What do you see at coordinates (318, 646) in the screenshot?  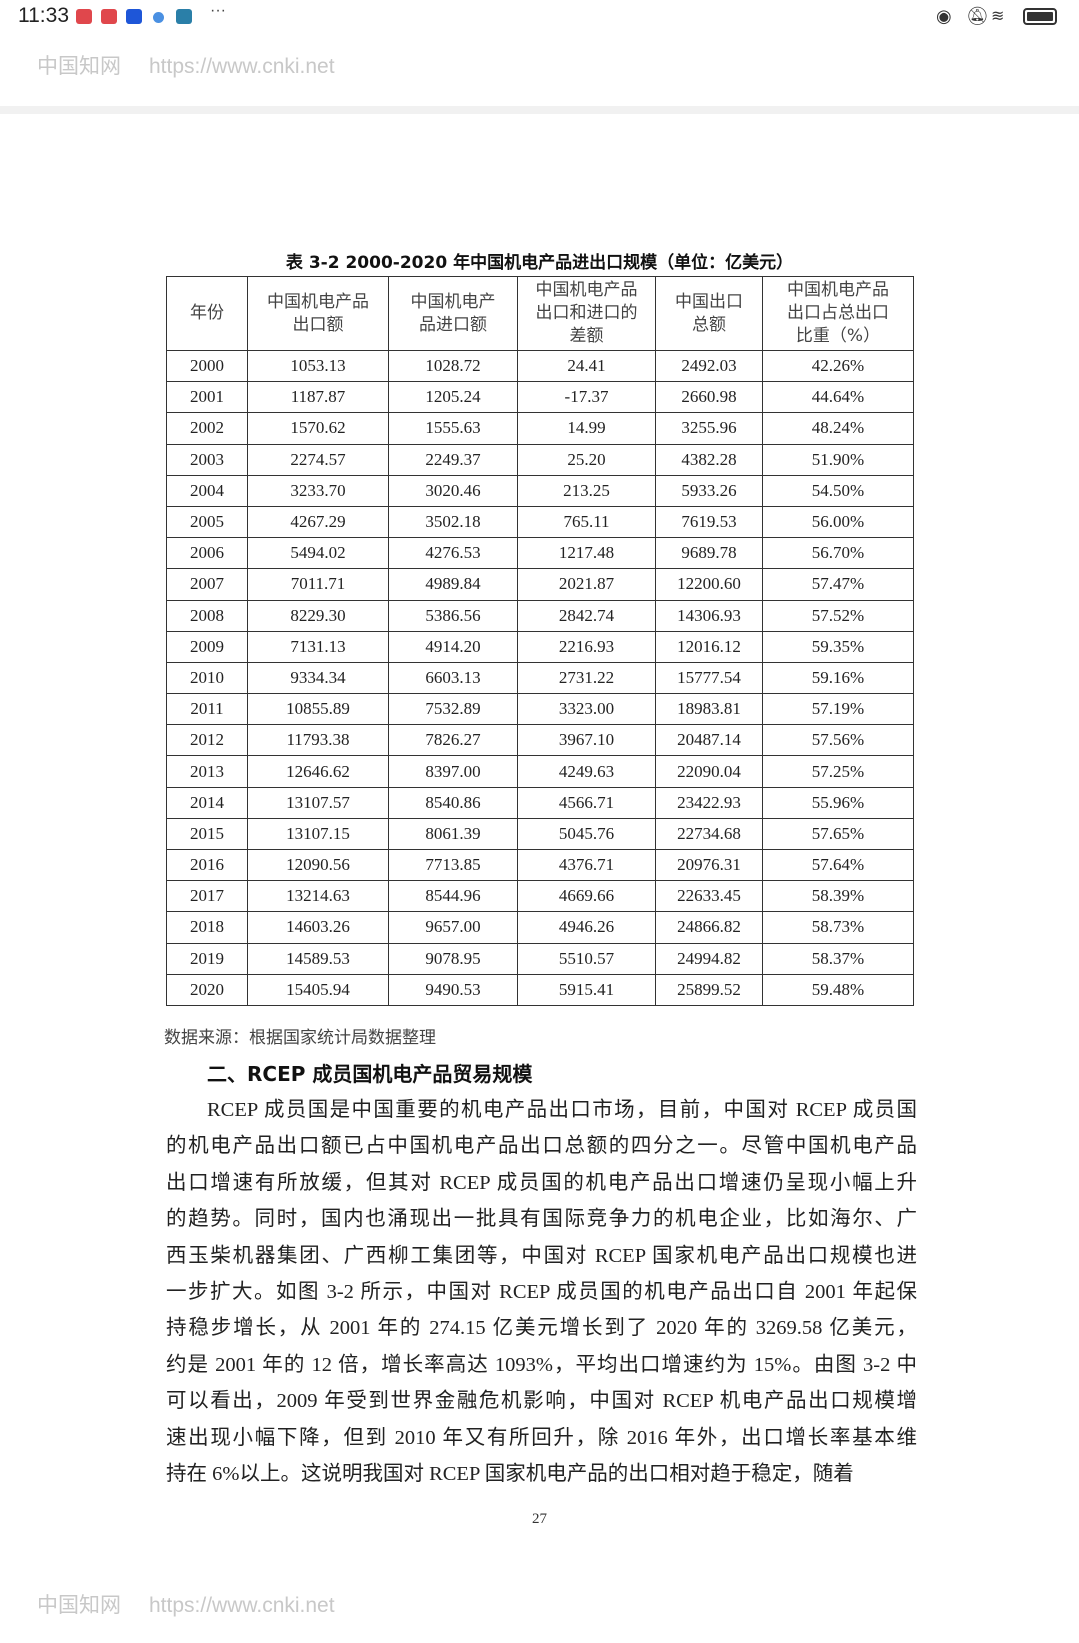 I see `table-cell: 7131.13` at bounding box center [318, 646].